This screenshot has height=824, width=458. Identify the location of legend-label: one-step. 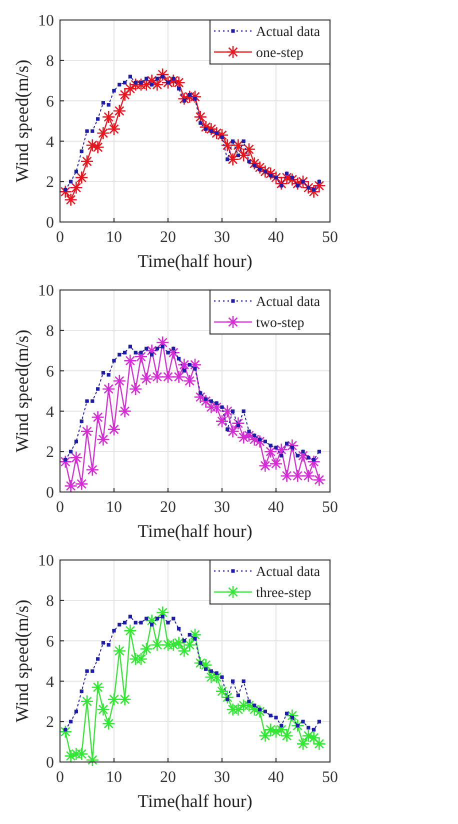
(280, 53).